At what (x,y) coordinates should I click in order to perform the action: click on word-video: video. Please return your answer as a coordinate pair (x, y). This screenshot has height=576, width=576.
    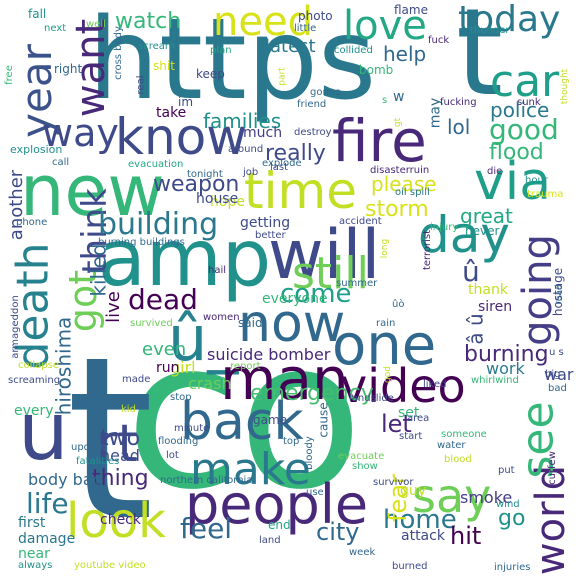
    Looking at the image, I should click on (403, 386).